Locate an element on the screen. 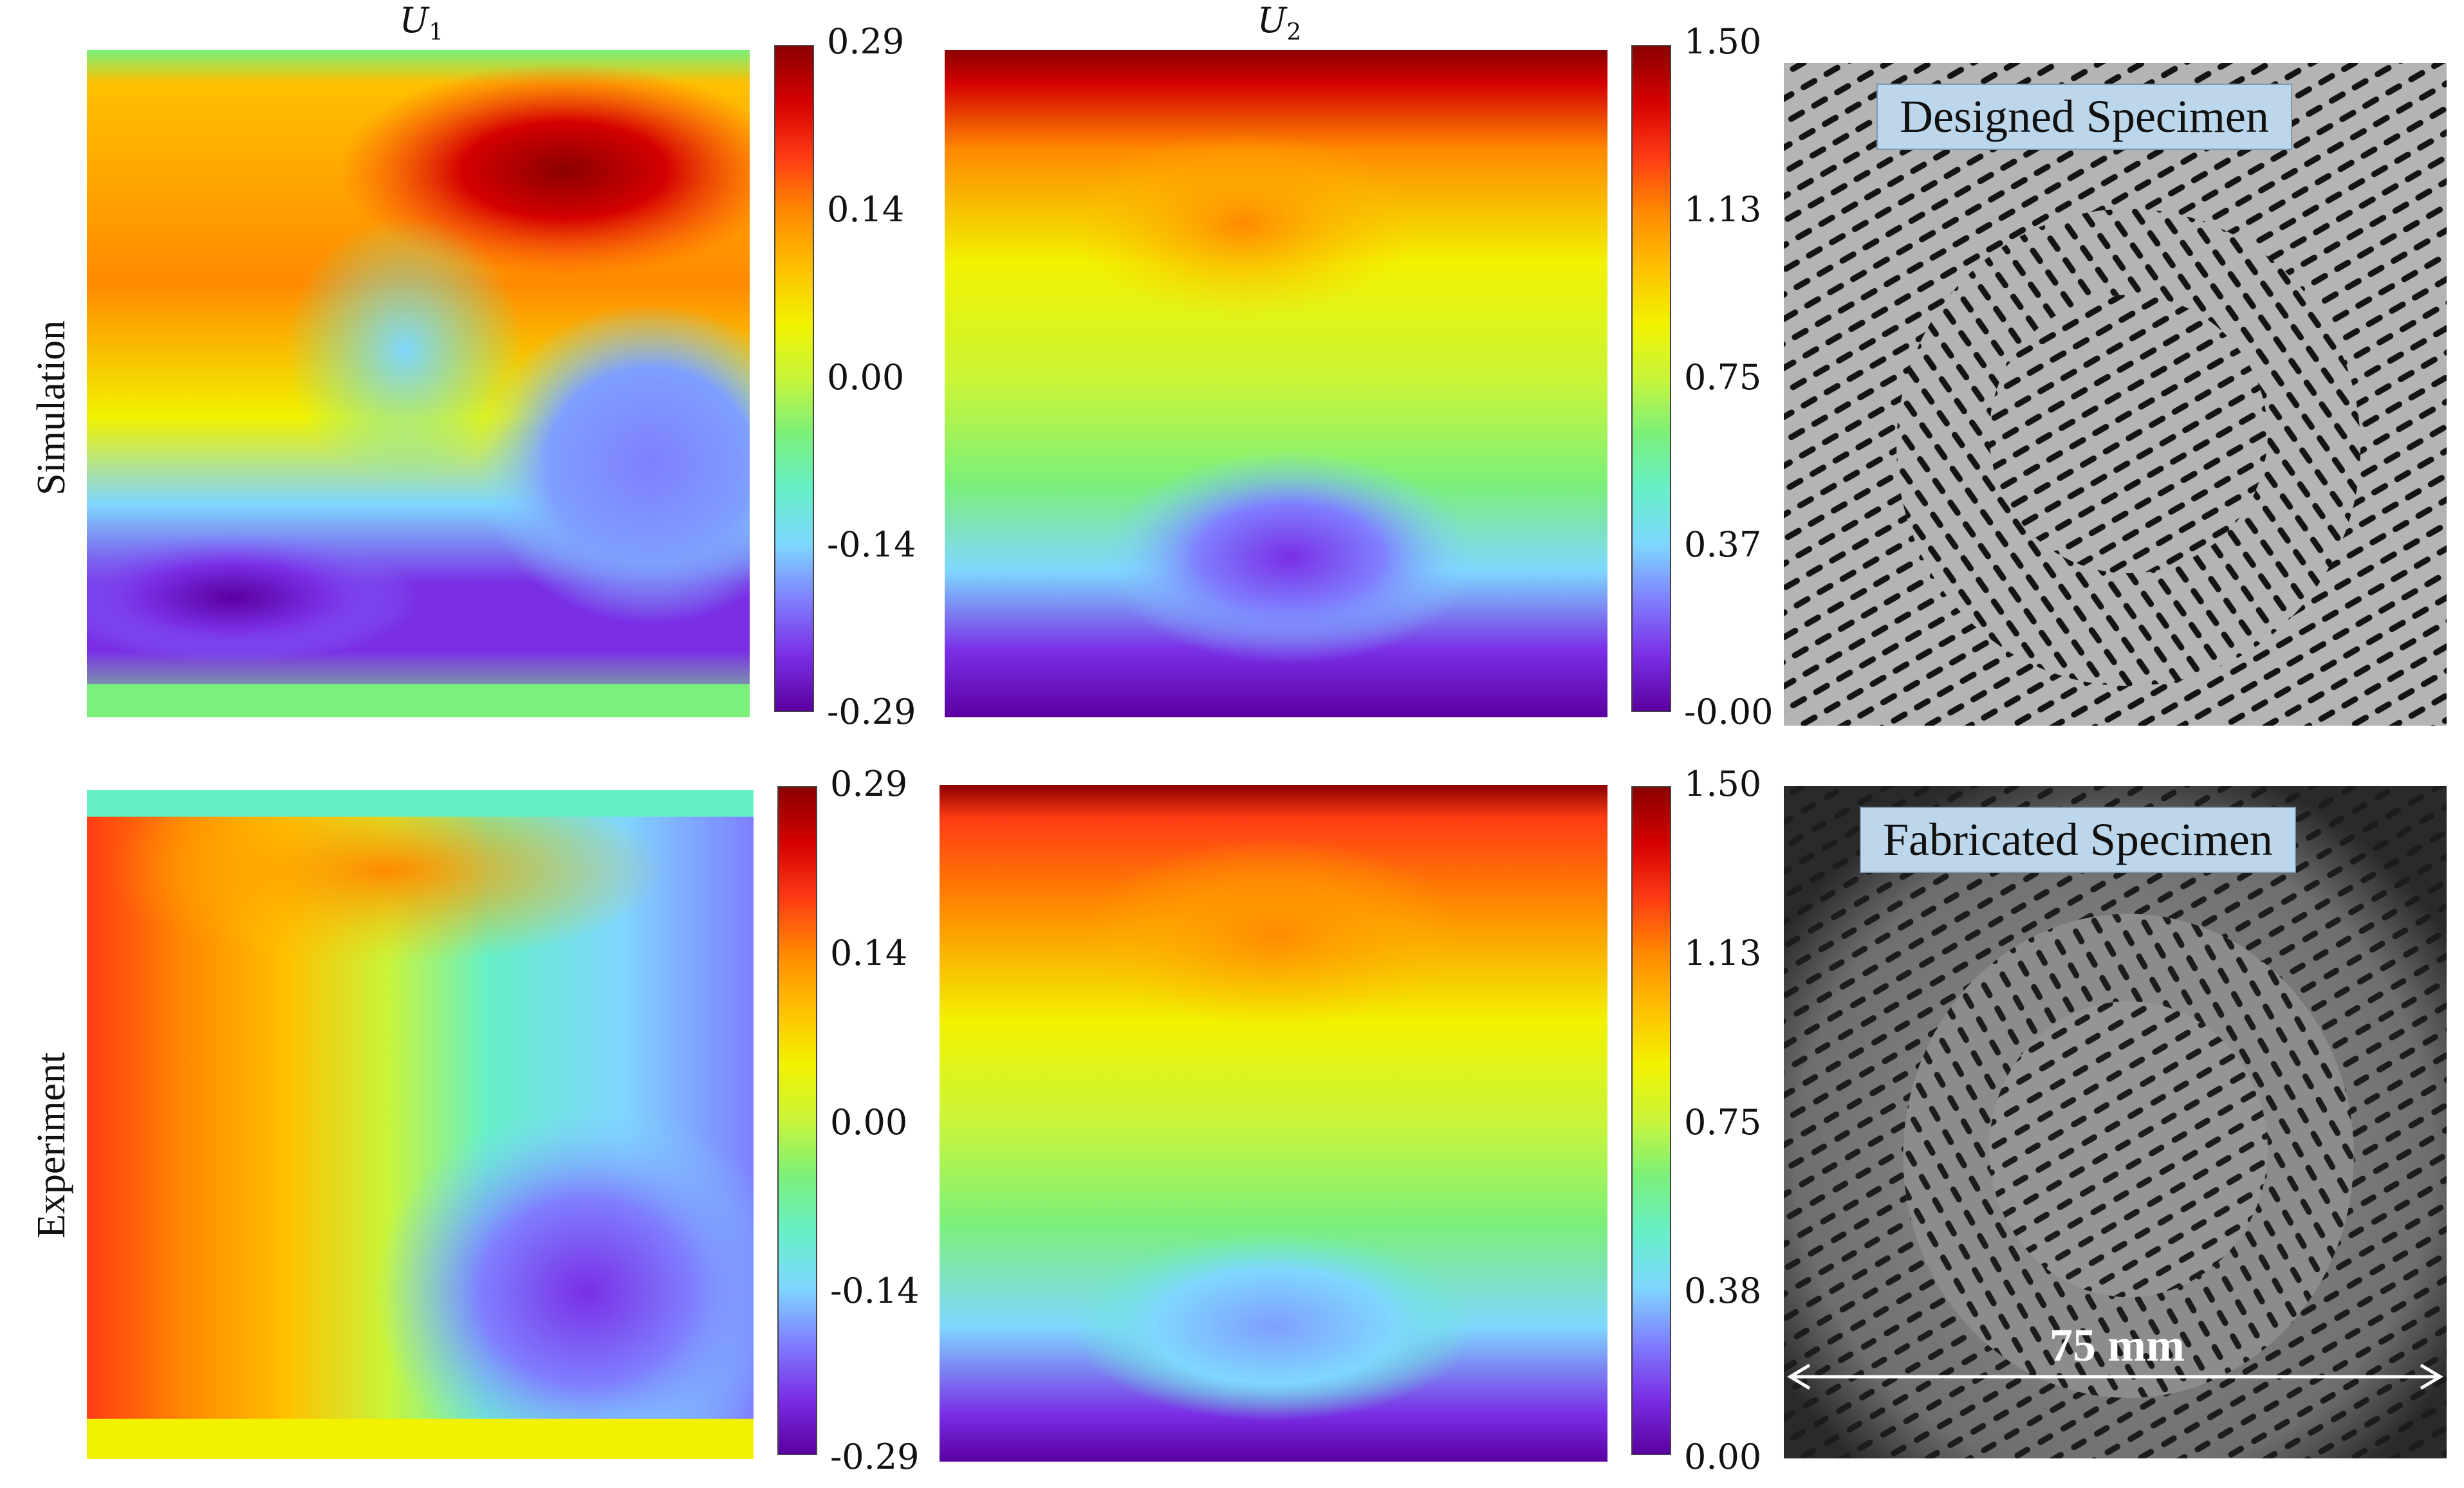 Image resolution: width=2464 pixels, height=1488 pixels. row-label-experiment: Experiment is located at coordinates (52, 1145).